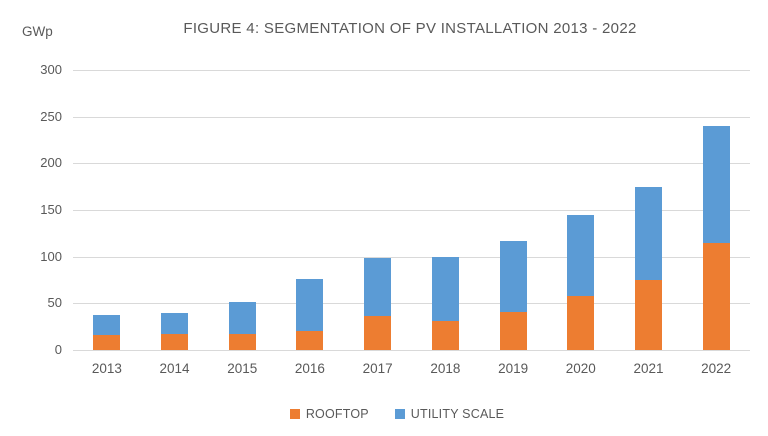  What do you see at coordinates (107, 342) in the screenshot?
I see `bar-2013-rooftop` at bounding box center [107, 342].